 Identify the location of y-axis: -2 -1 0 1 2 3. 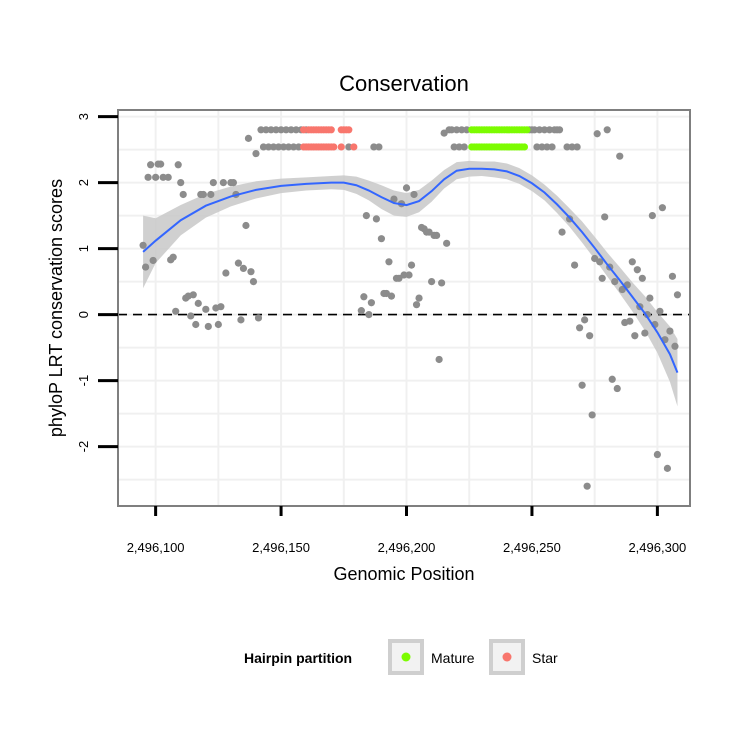
(97, 282).